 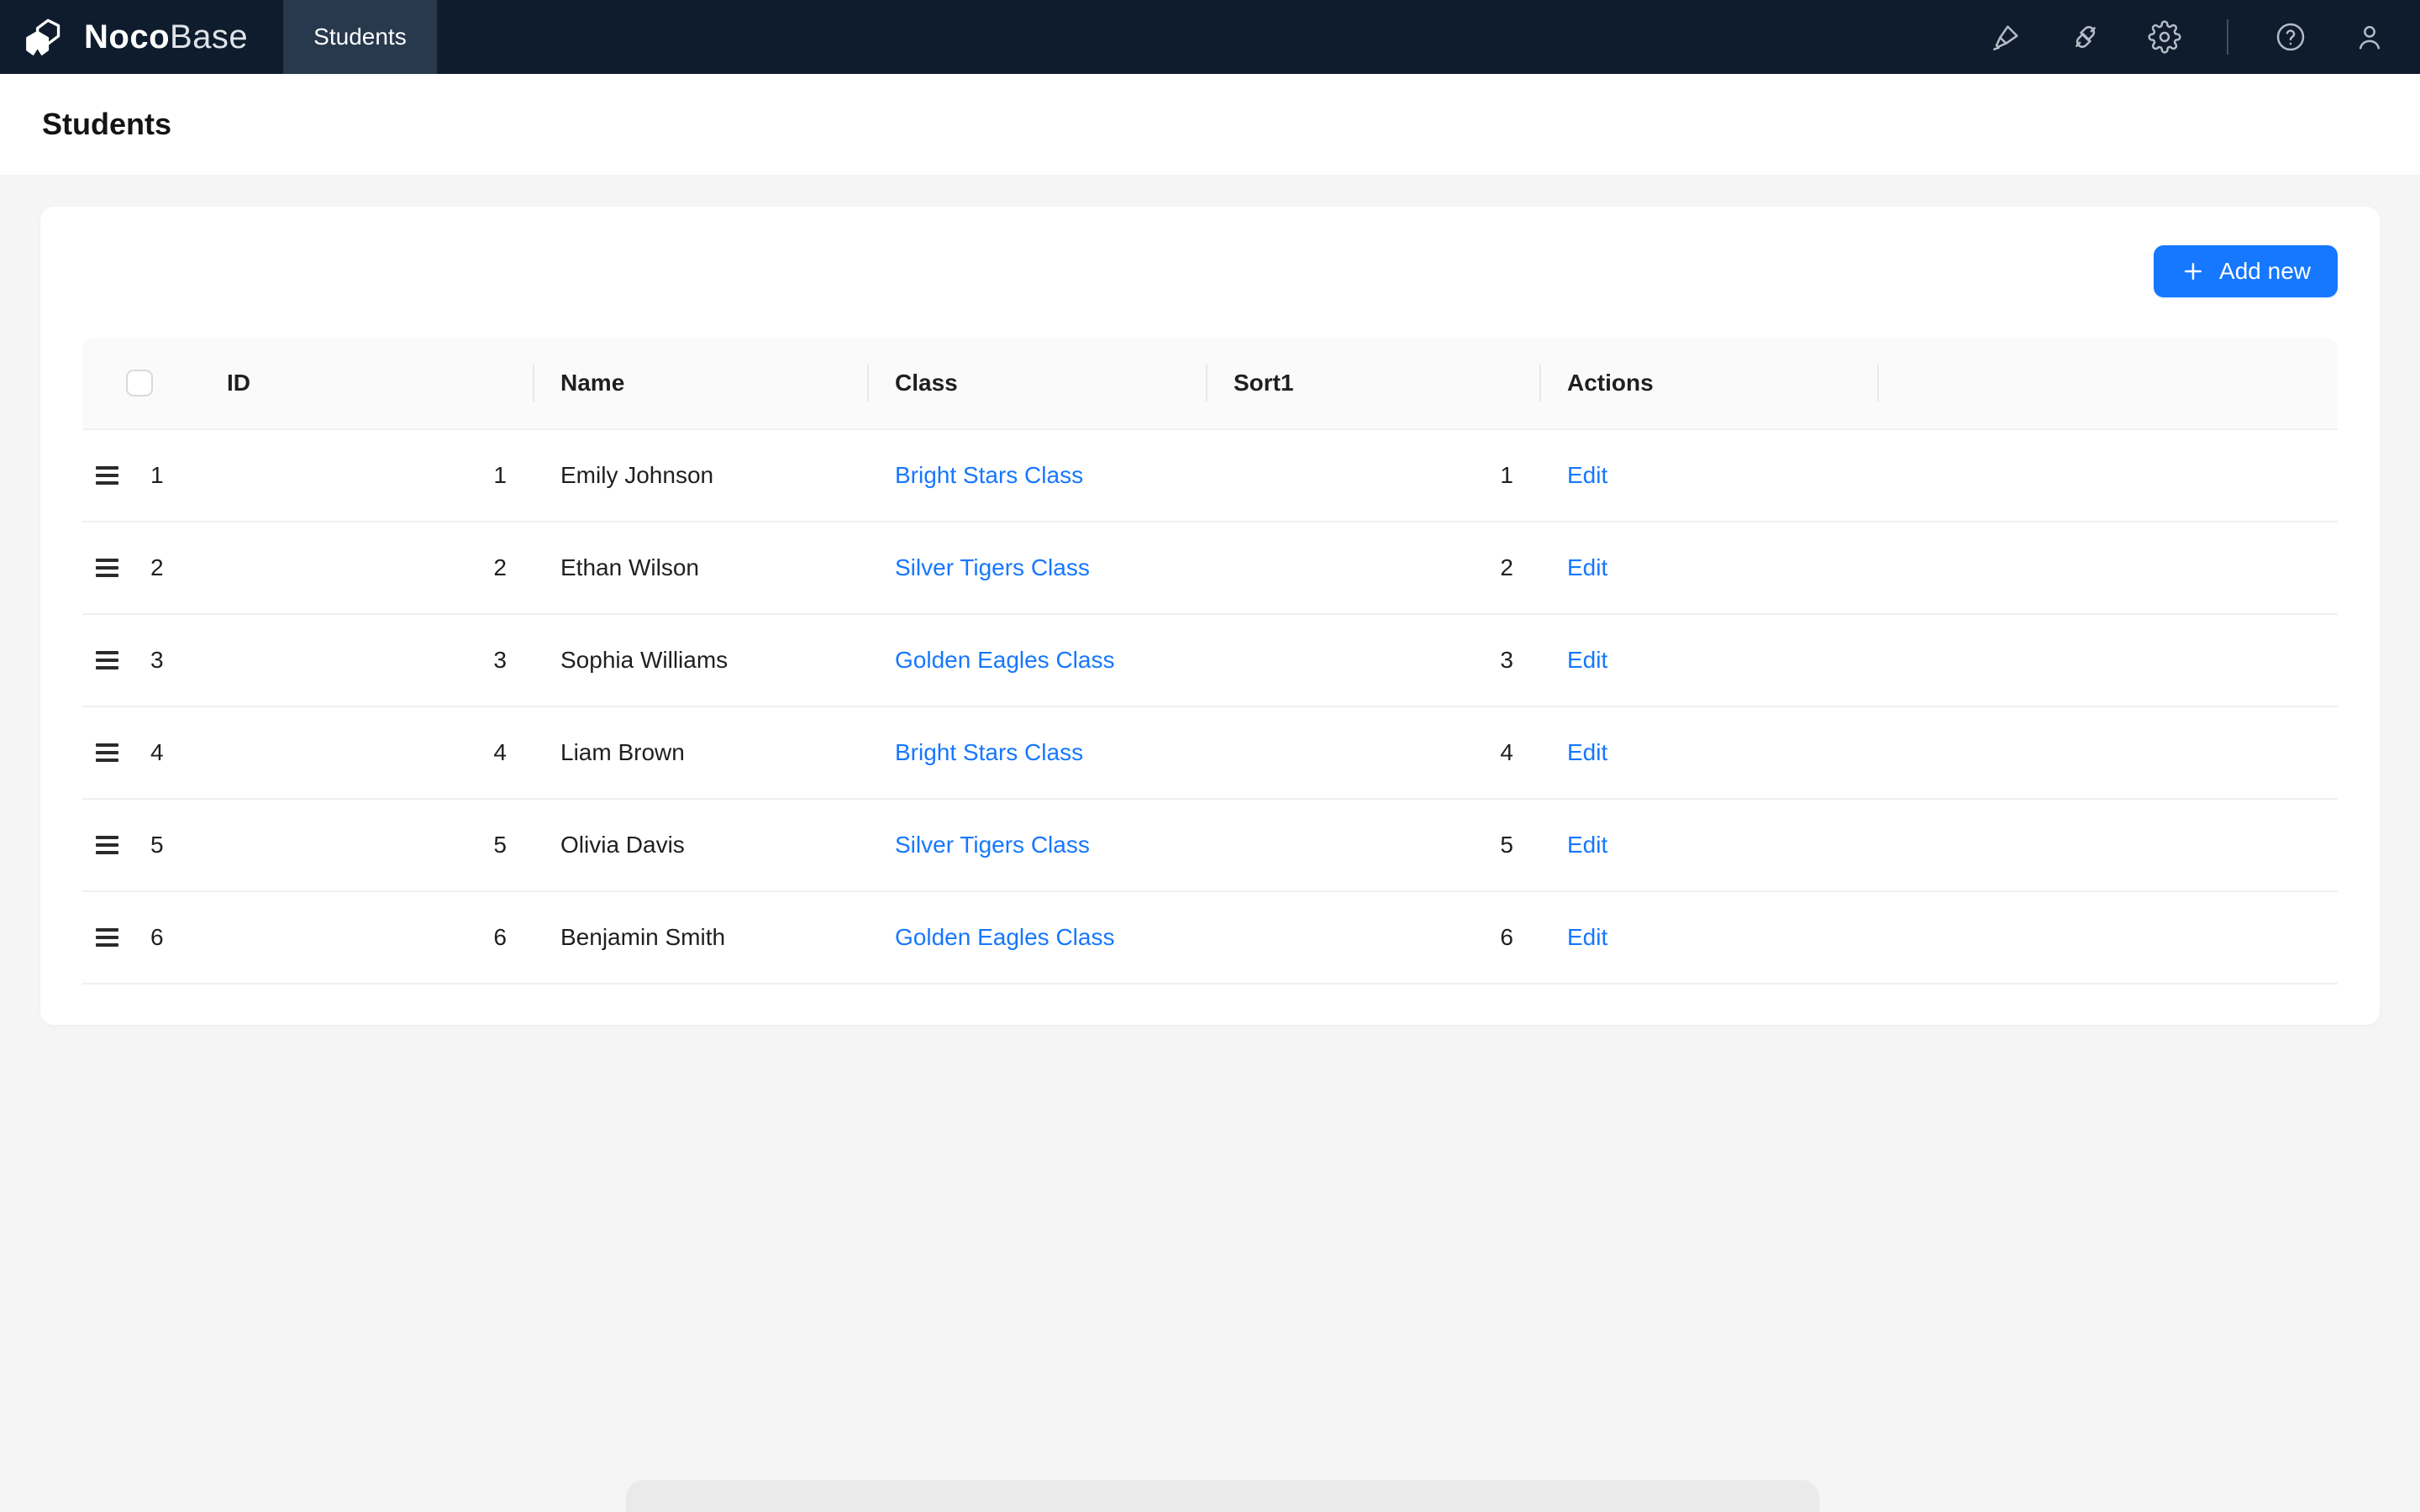 I want to click on column-header-actions: Actions, so click(x=1709, y=383).